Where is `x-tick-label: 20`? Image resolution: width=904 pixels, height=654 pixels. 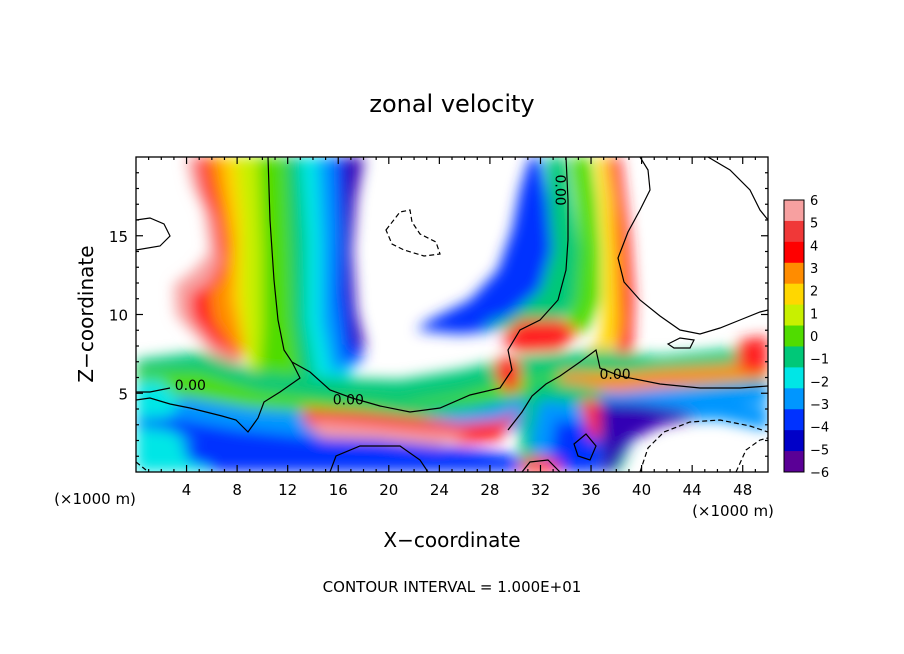 x-tick-label: 20 is located at coordinates (388, 490).